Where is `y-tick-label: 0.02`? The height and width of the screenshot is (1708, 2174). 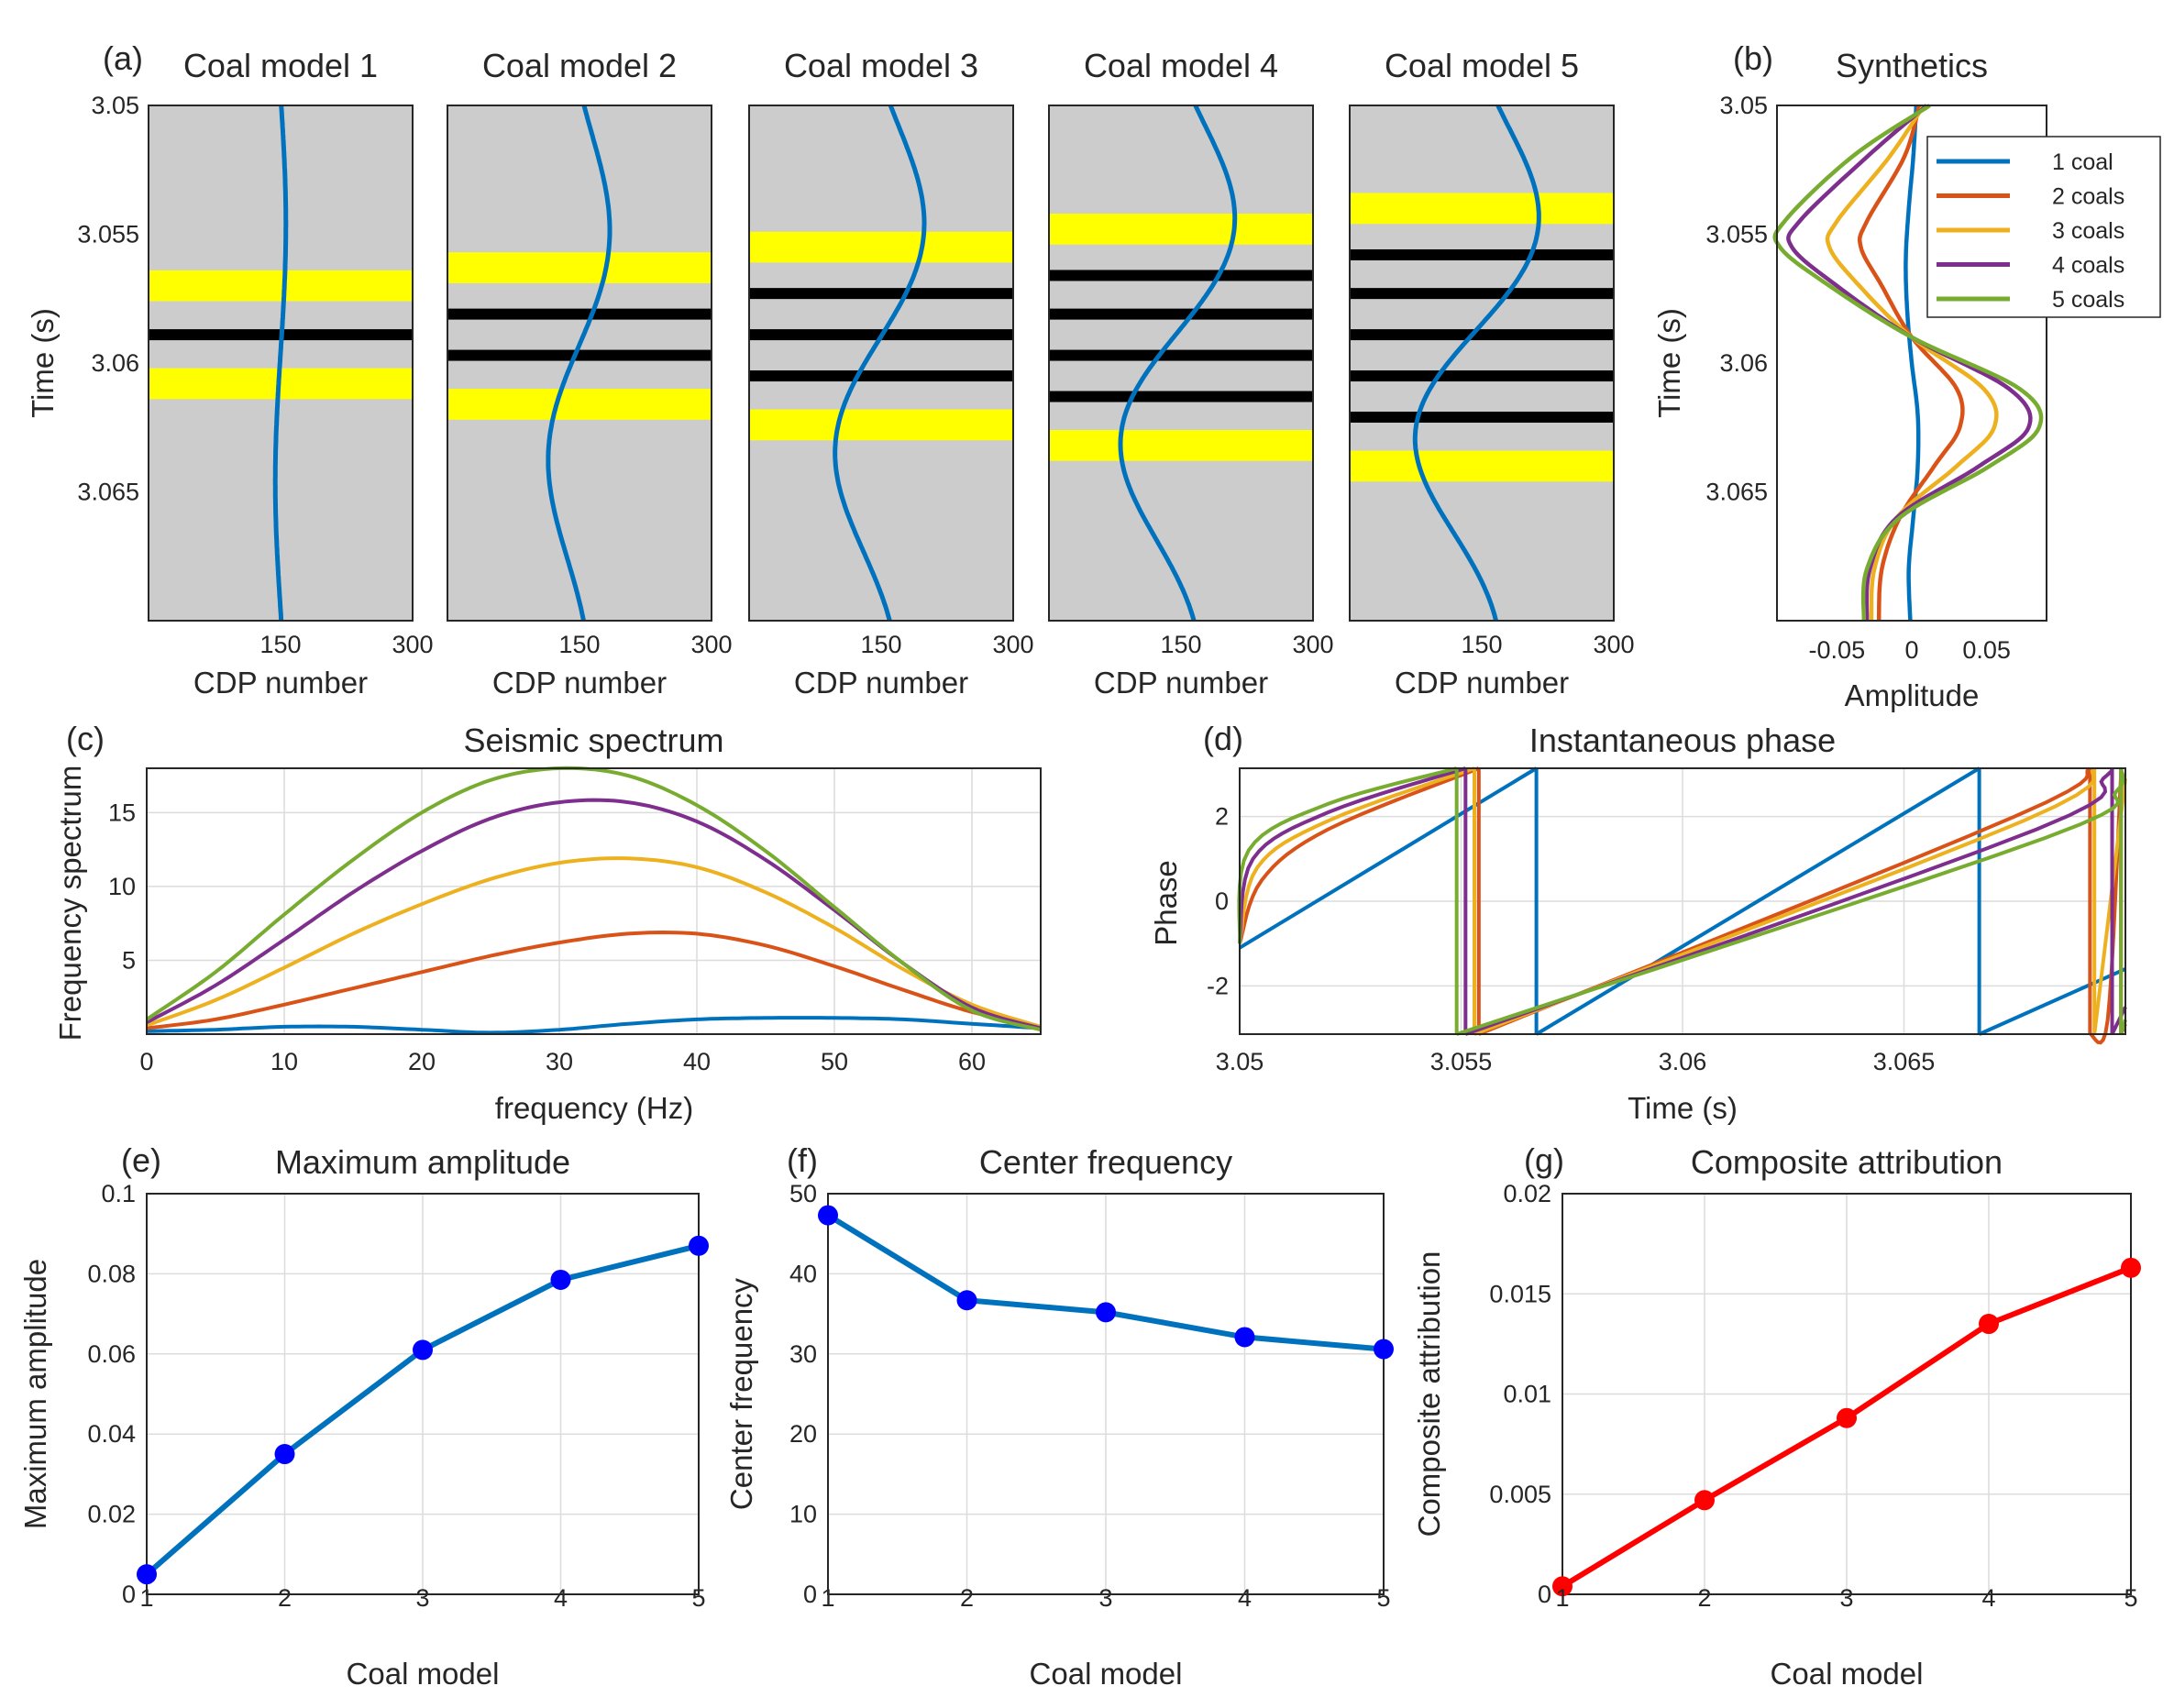
y-tick-label: 0.02 is located at coordinates (1527, 1193).